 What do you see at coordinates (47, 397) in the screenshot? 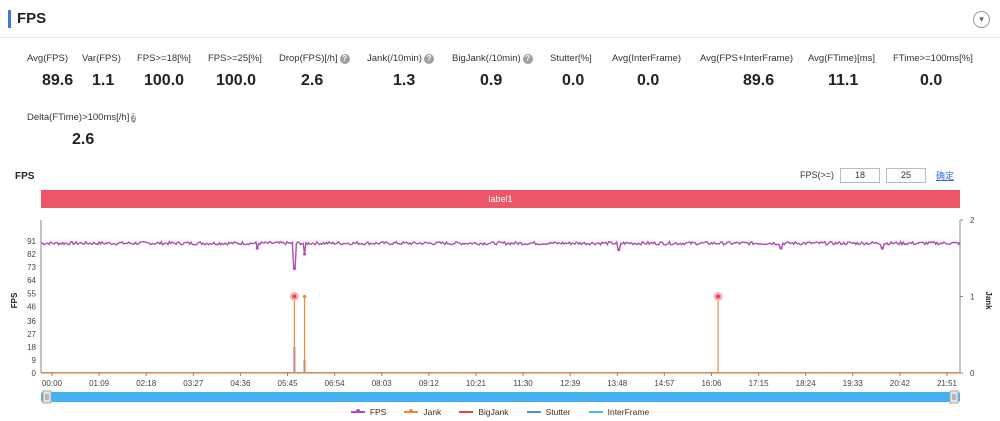
I see `zoom-slider-left-handle` at bounding box center [47, 397].